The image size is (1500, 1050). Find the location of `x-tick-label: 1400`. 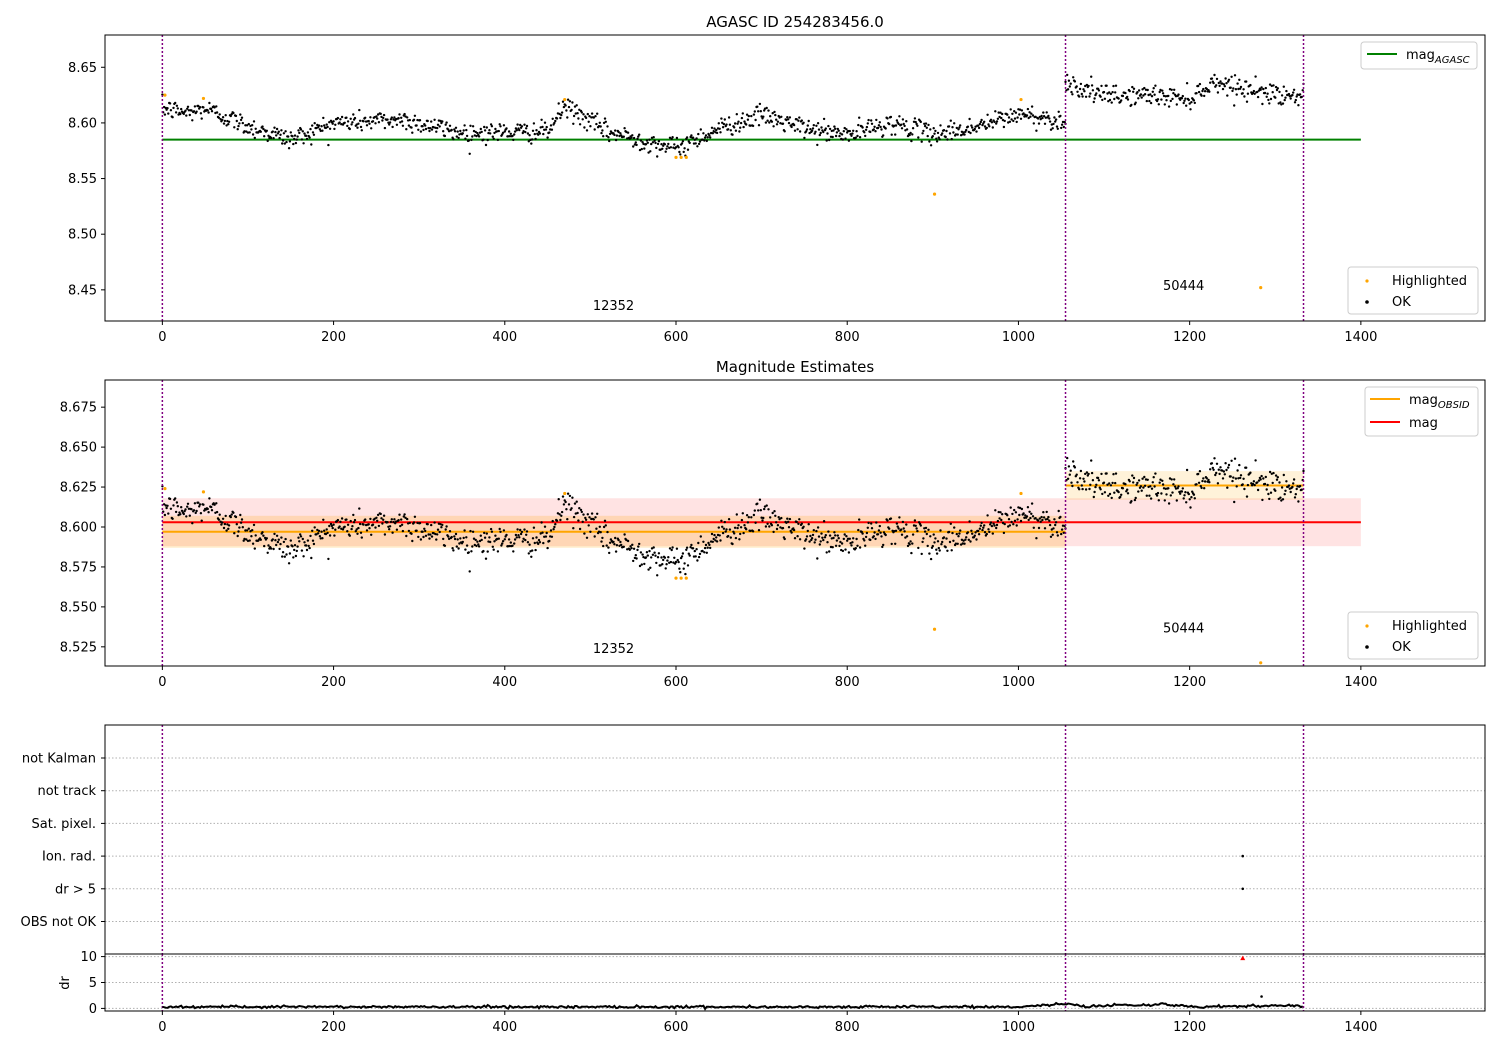

x-tick-label: 1400 is located at coordinates (1360, 1027).